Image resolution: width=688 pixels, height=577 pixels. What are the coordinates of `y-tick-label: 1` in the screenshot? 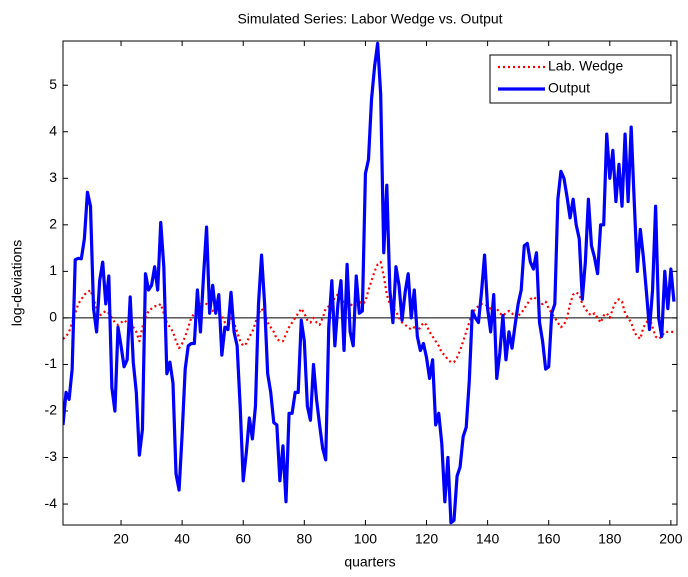 It's located at (53, 270).